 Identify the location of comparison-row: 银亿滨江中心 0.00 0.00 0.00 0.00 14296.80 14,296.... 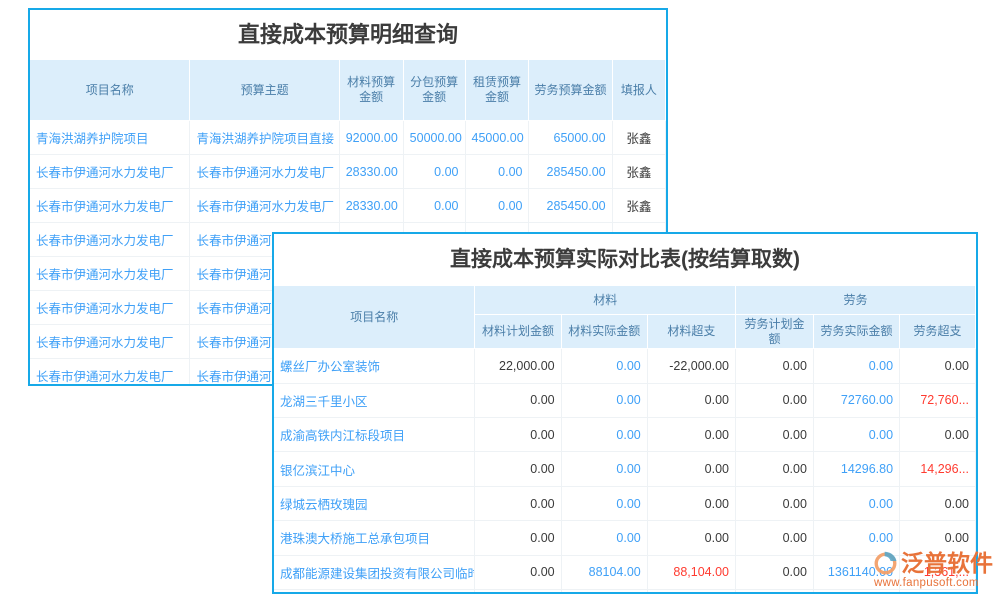
(625, 469).